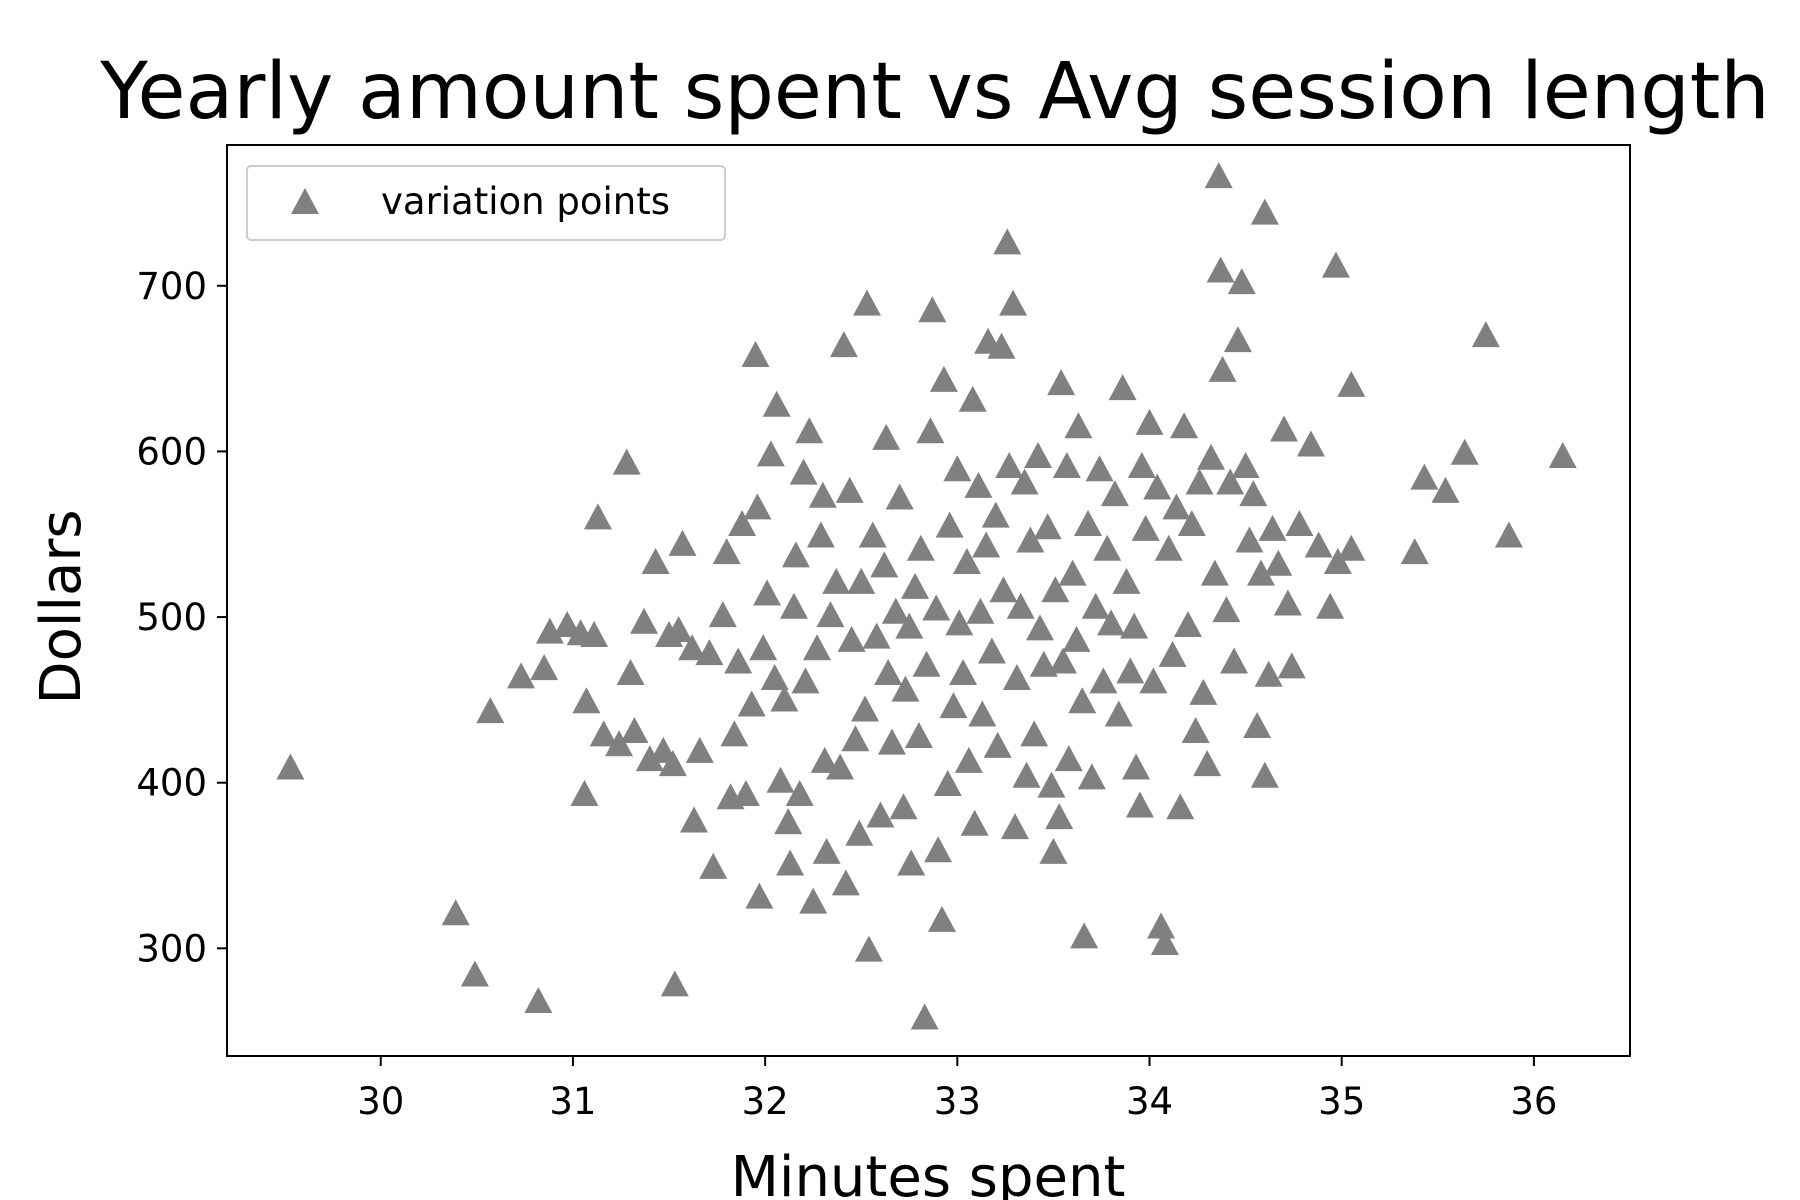  What do you see at coordinates (572, 1101) in the screenshot?
I see `x-tick-label: 31` at bounding box center [572, 1101].